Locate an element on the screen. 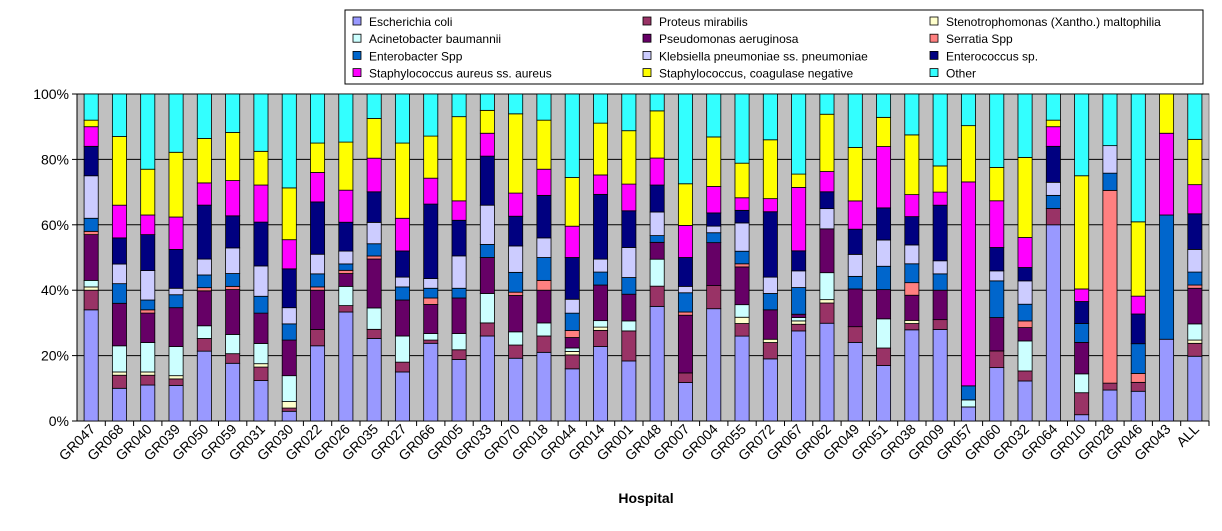 The width and height of the screenshot is (1222, 531). legend-box is located at coordinates (774, 47).